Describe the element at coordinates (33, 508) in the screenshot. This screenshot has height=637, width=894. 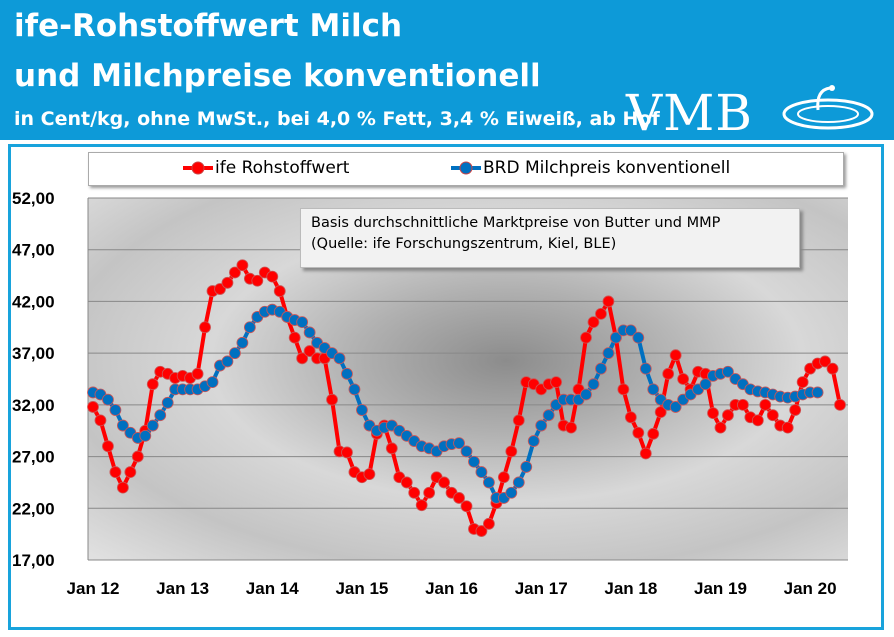
I see `y-tick-label: 22,00` at that location.